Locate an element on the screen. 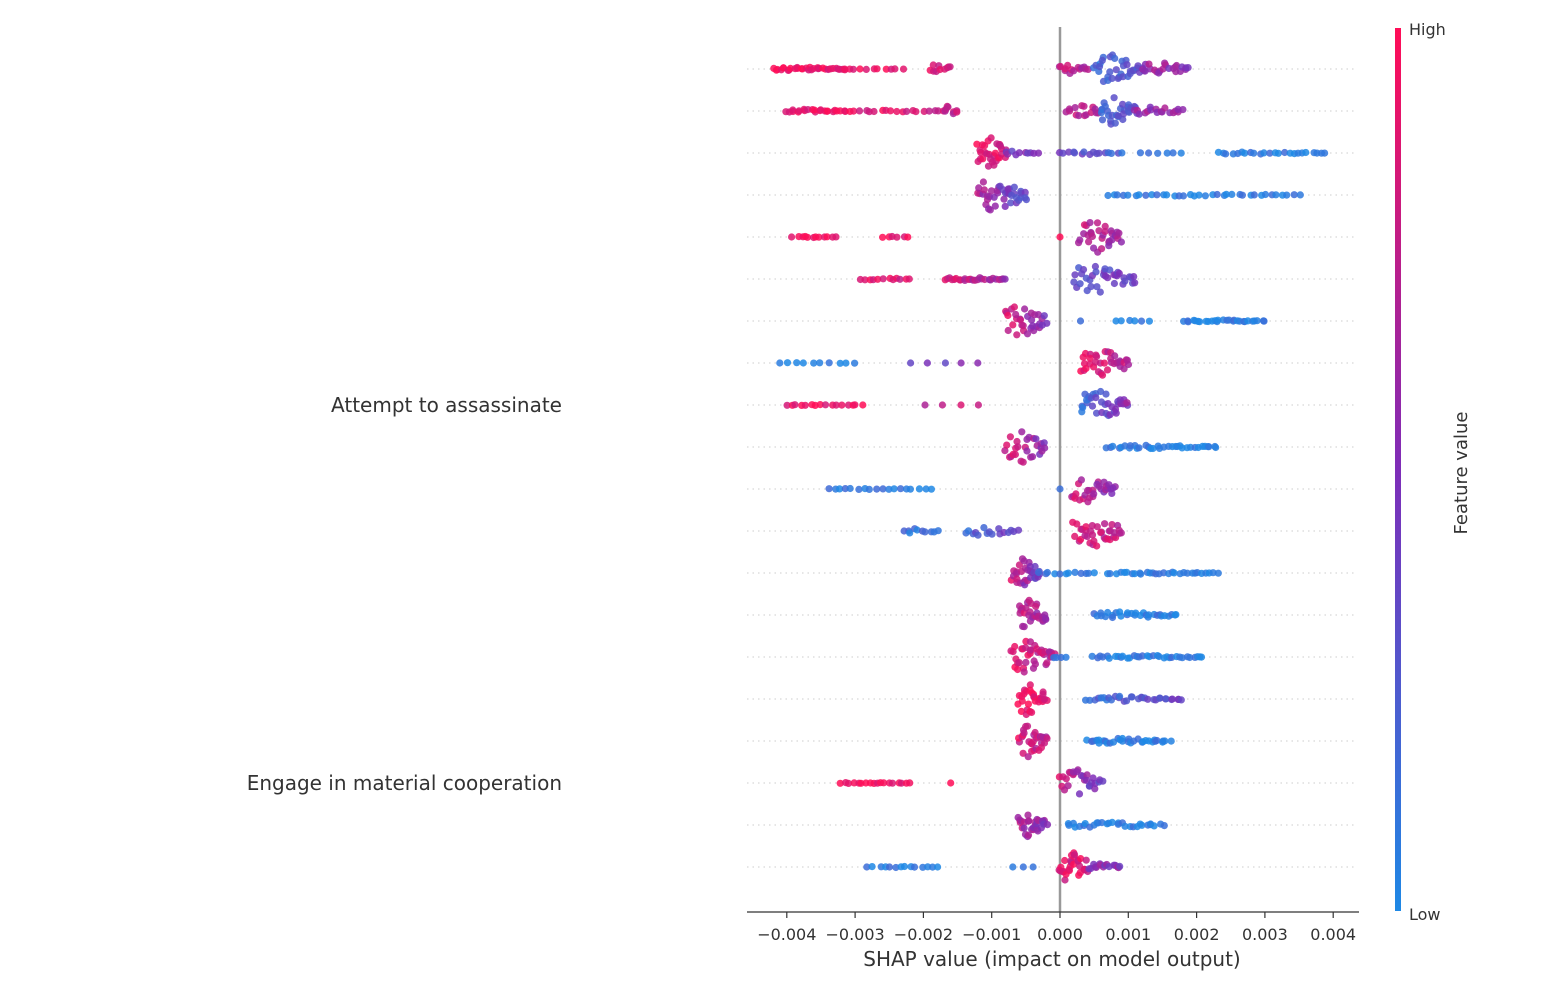 The image size is (1554, 988). colorbar-gradient is located at coordinates (1398, 469).